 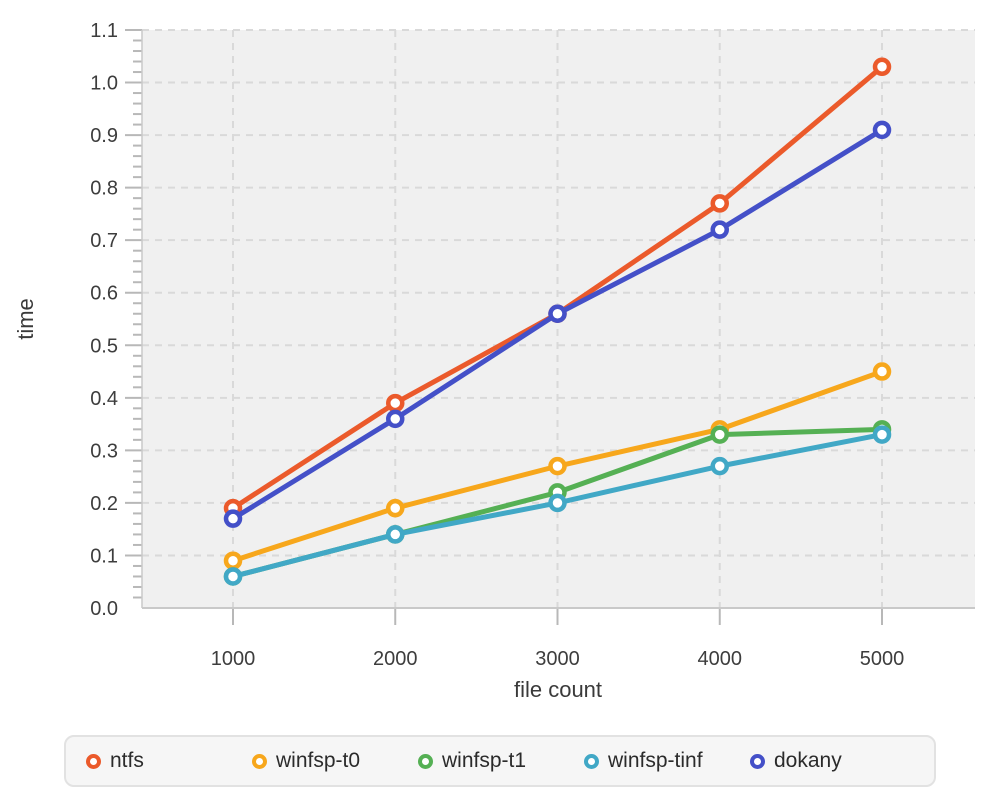 I want to click on svg-text: 5000, so click(x=882, y=659).